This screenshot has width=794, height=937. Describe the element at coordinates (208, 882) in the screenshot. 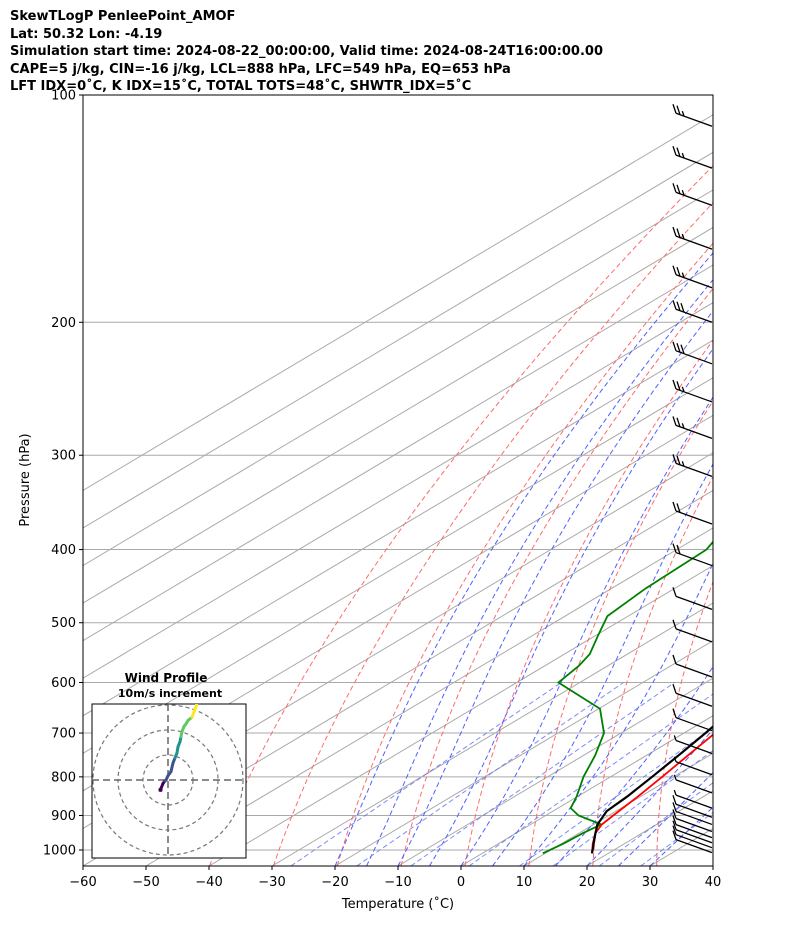

I see `x-tick-label: −40` at that location.